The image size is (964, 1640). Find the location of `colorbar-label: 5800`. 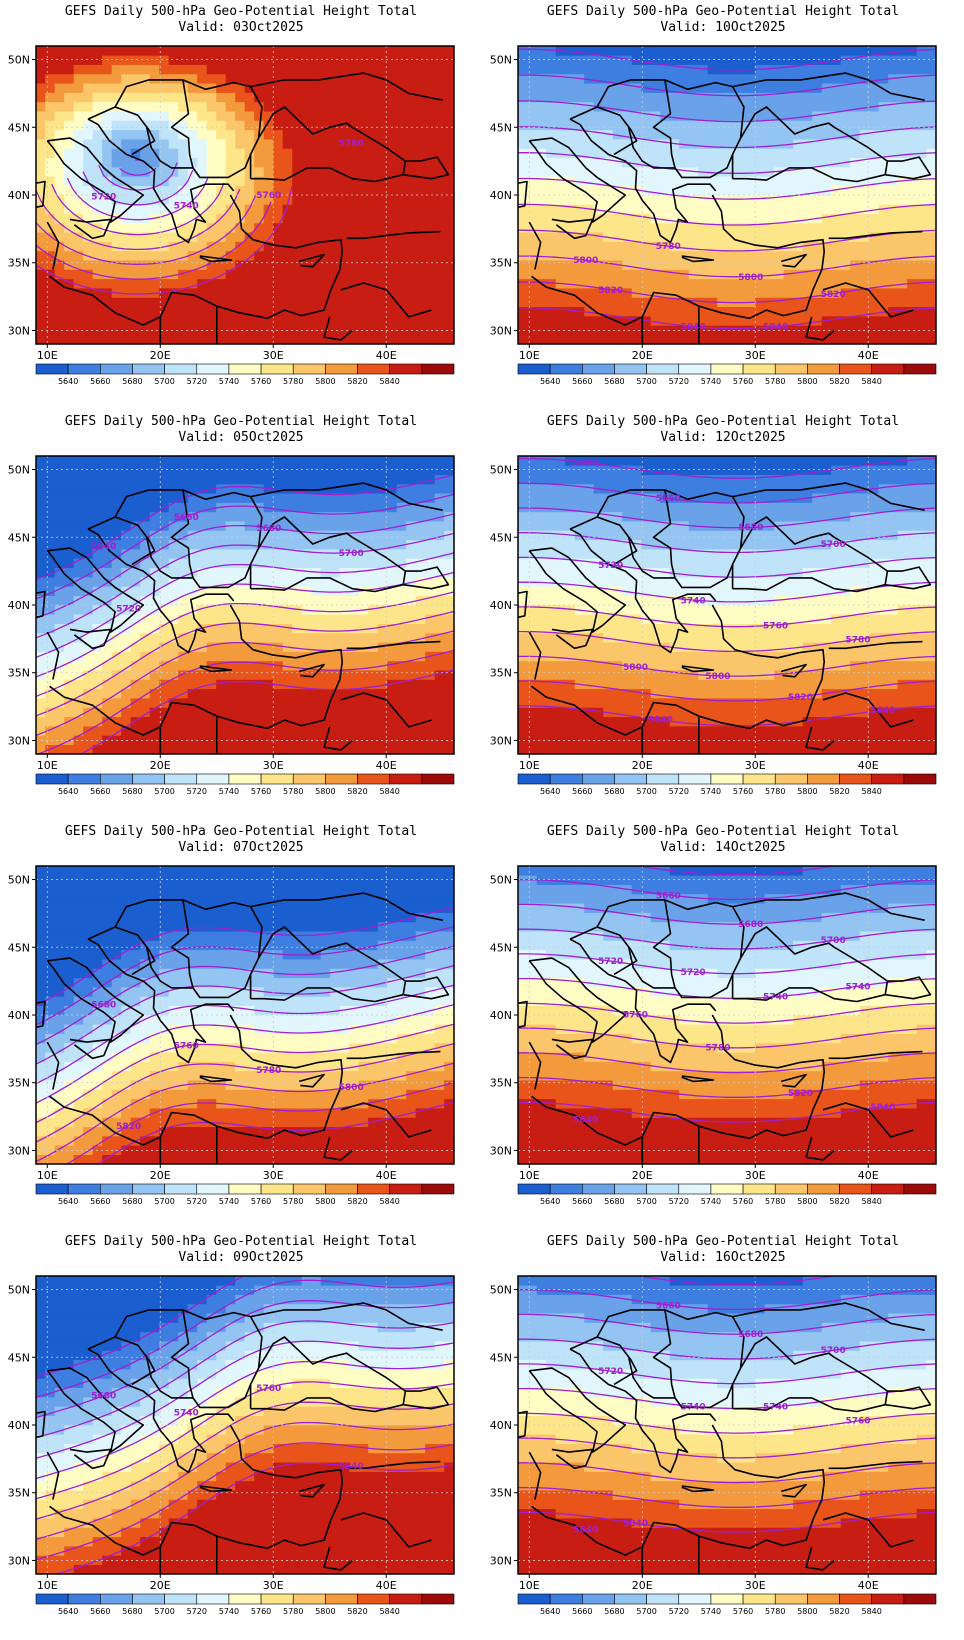

colorbar-label: 5800 is located at coordinates (325, 1201).